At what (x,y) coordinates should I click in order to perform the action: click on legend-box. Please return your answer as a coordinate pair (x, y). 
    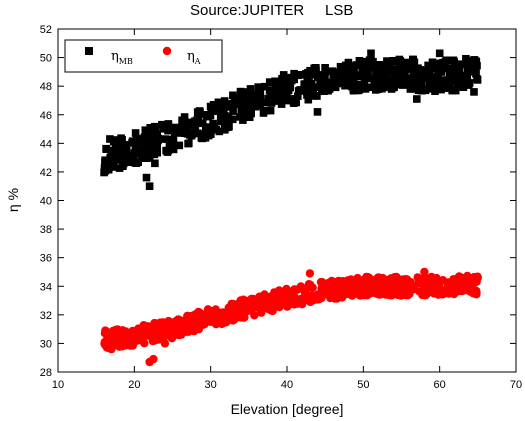
    Looking at the image, I should click on (143, 56).